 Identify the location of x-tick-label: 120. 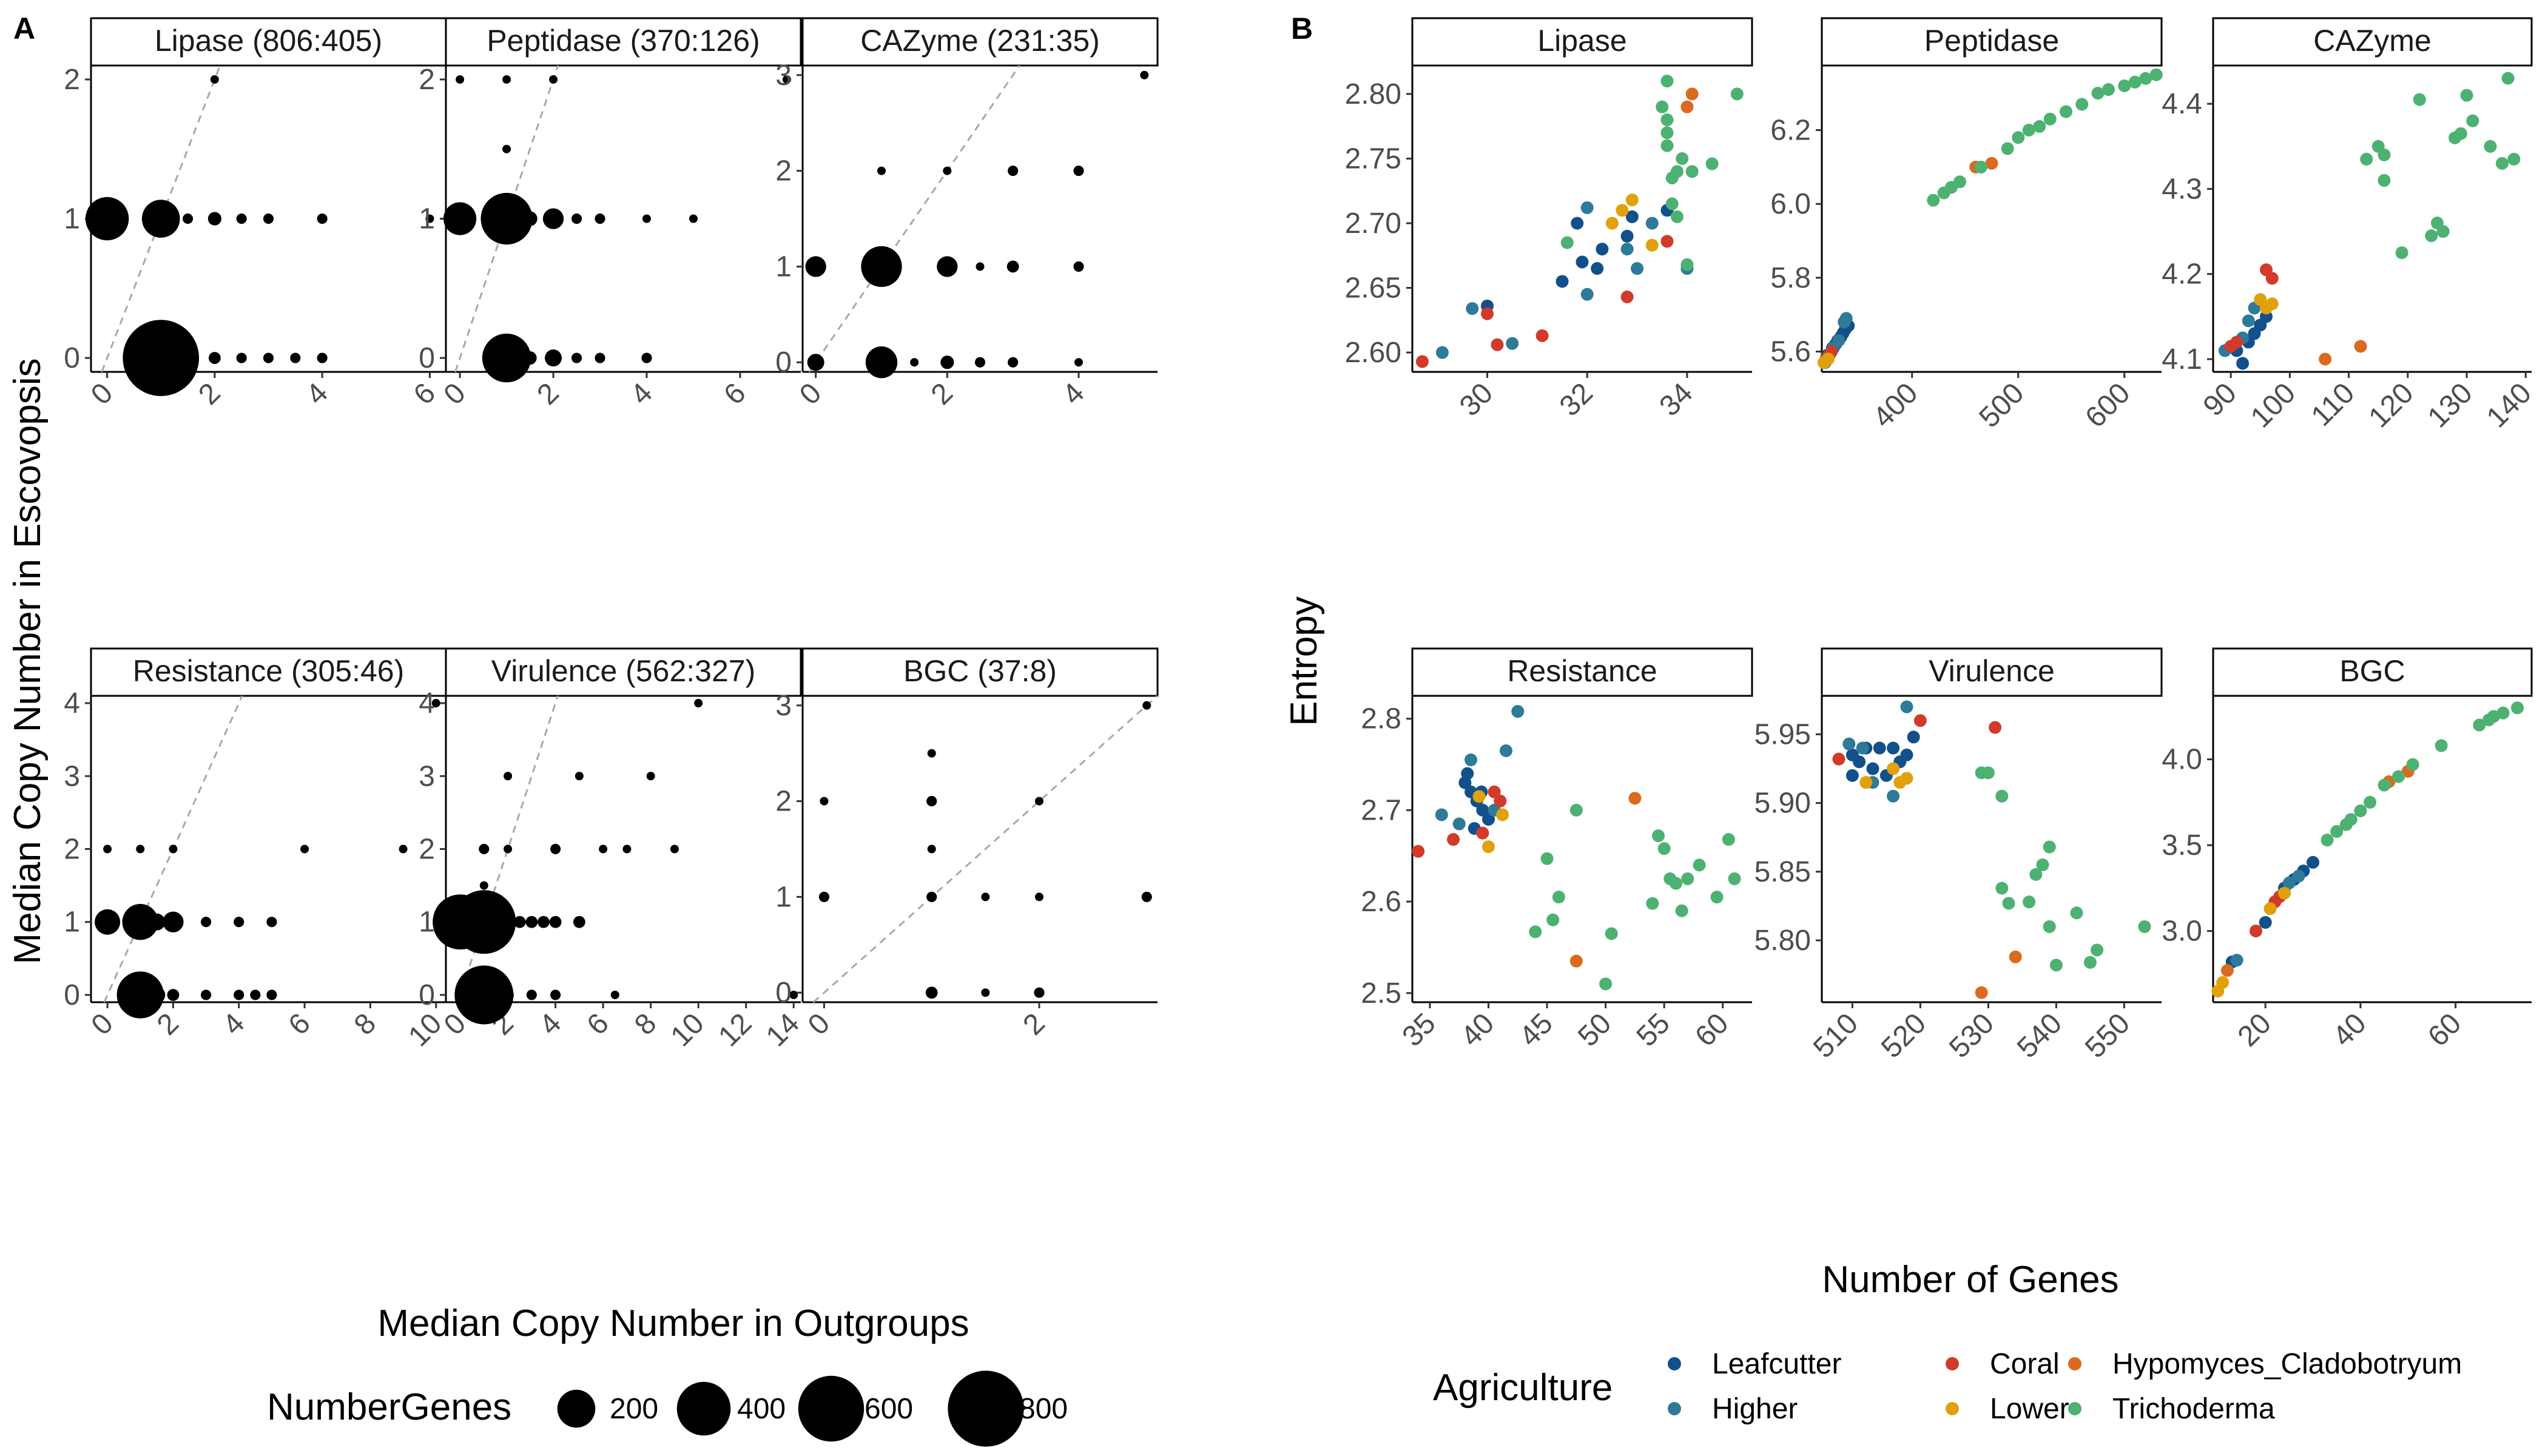
(2391, 405).